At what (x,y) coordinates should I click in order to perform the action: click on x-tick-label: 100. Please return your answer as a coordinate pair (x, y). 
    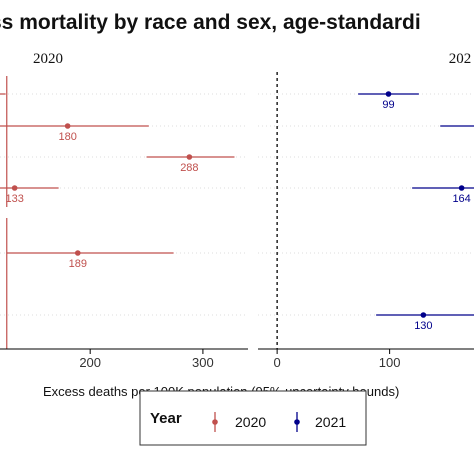
    Looking at the image, I should click on (390, 362).